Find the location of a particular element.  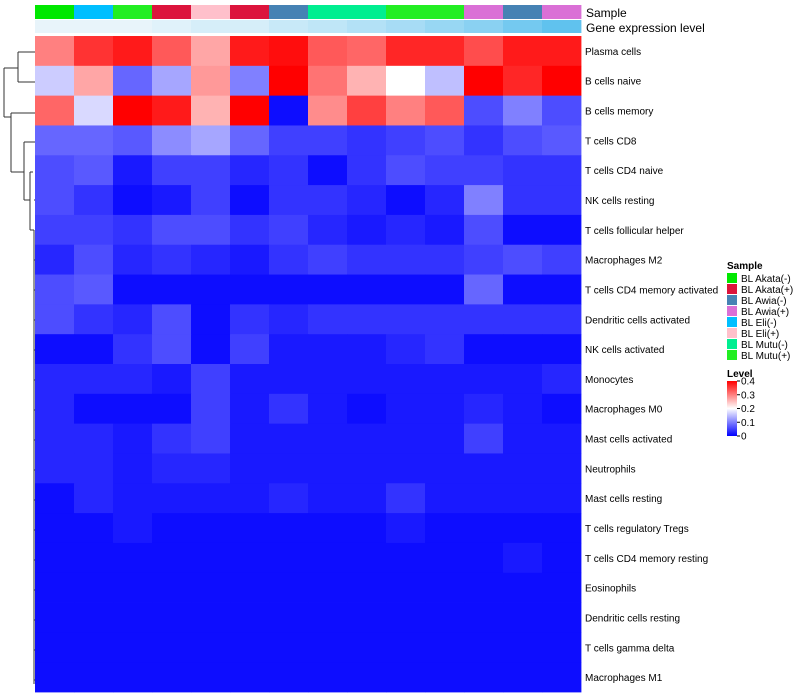

row-label: Monocytes is located at coordinates (609, 380).